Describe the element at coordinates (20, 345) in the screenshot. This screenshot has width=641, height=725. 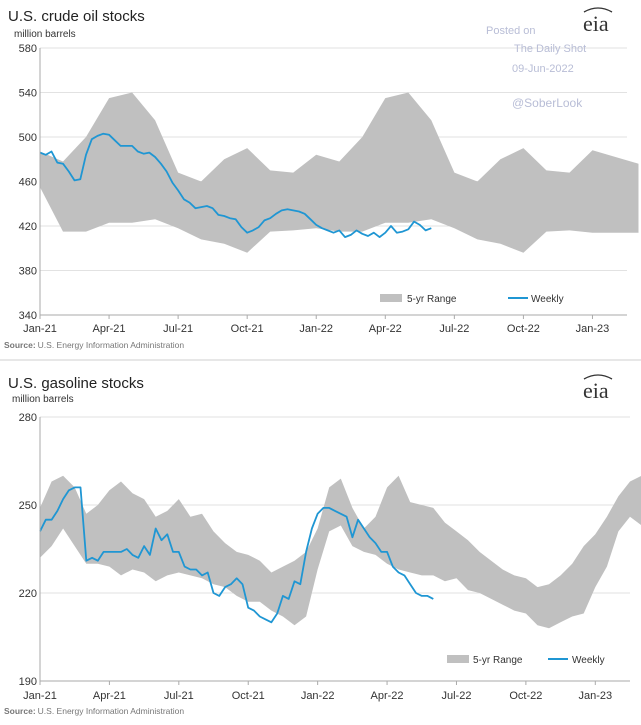
I see `crude-source-prefix: Source:` at that location.